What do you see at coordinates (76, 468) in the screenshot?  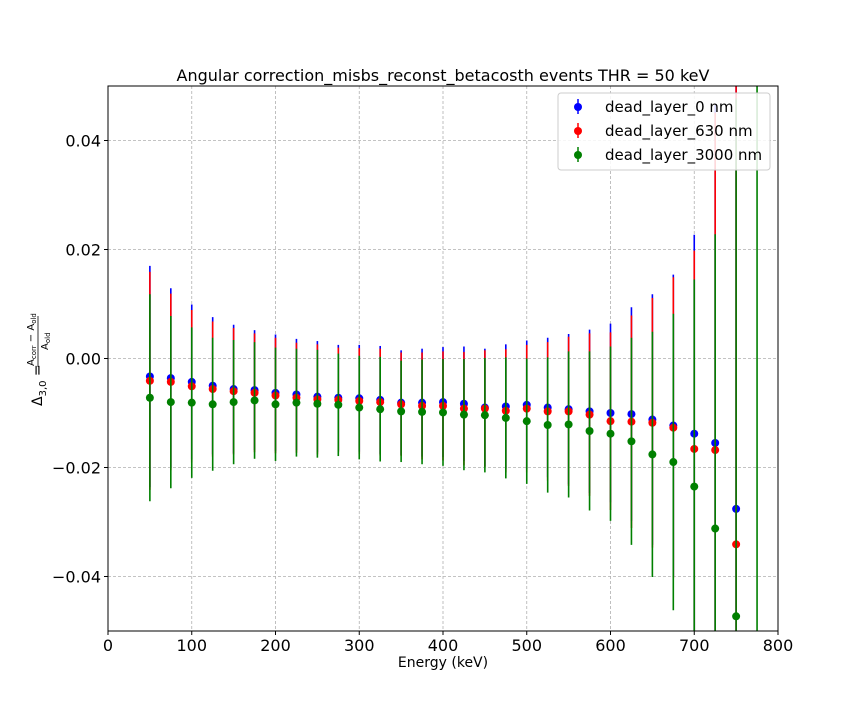 I see `y-tick-label: −0.02` at bounding box center [76, 468].